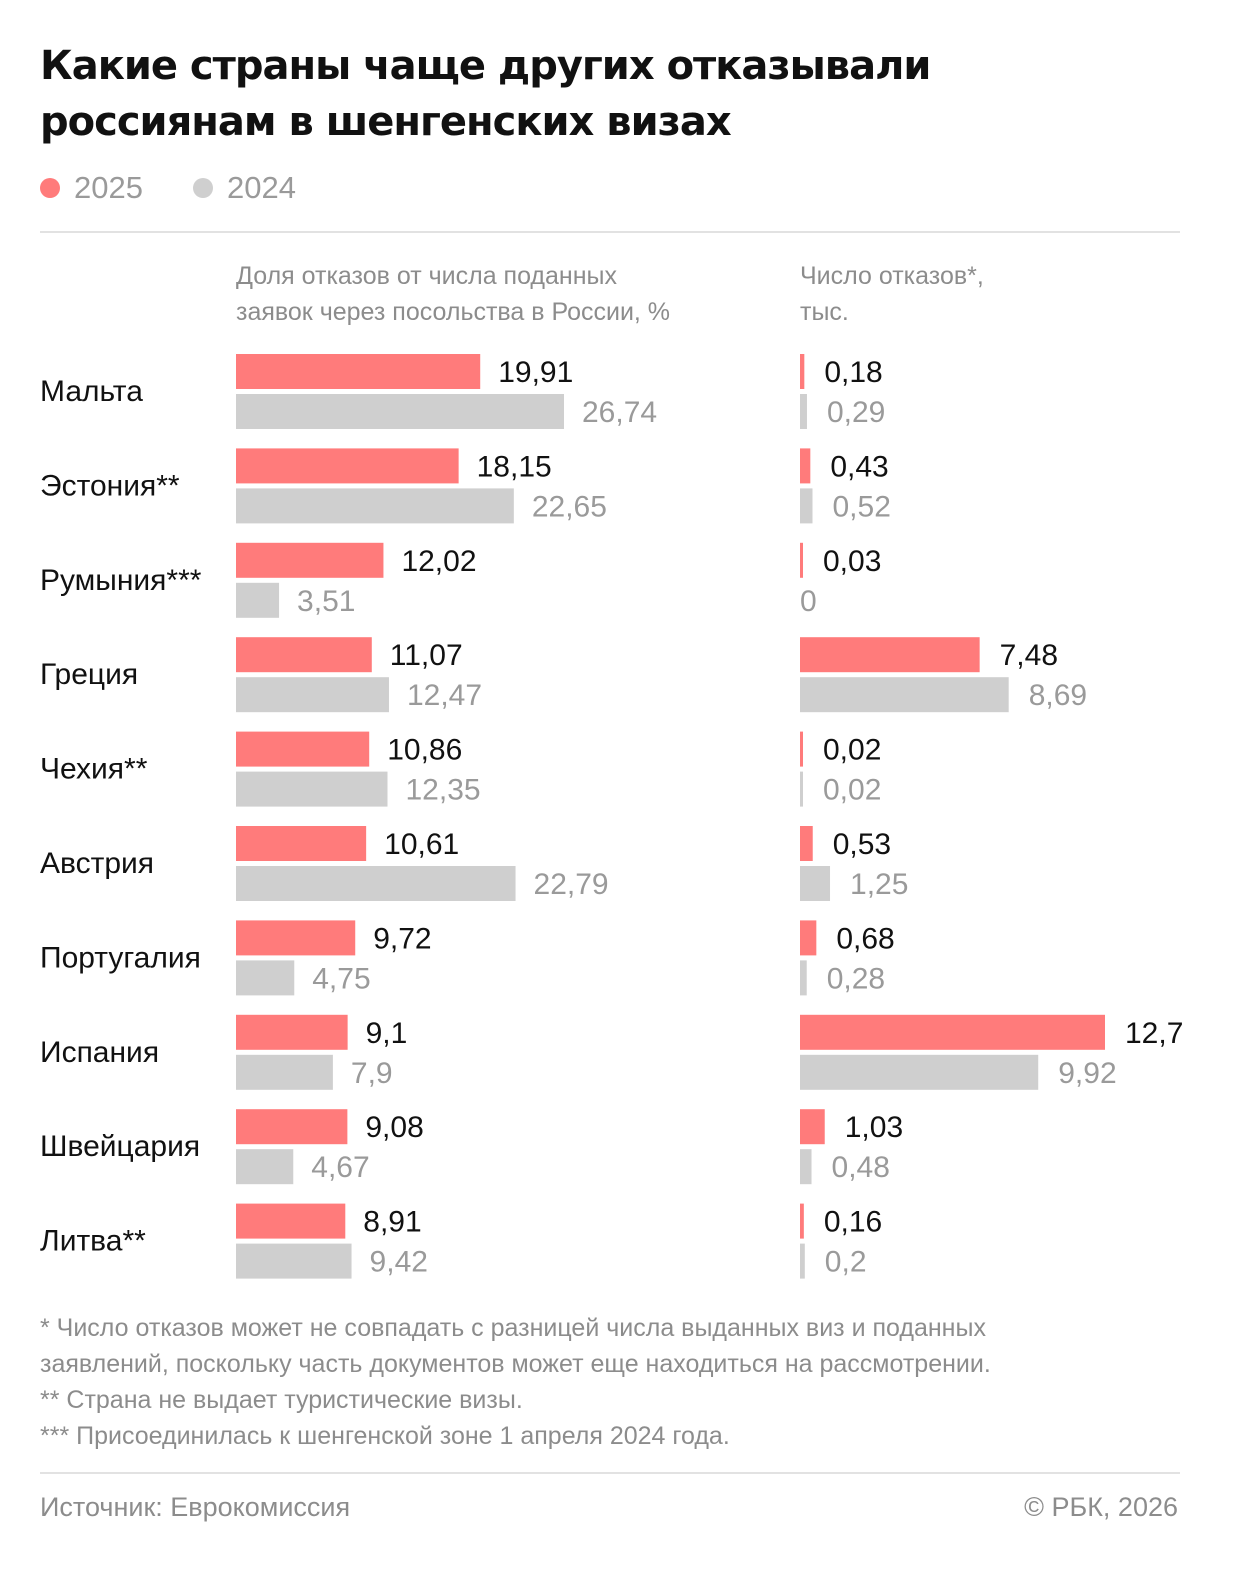 This screenshot has width=1240, height=1596. What do you see at coordinates (861, 506) in the screenshot?
I see `value-label-count-2024: 0,52` at bounding box center [861, 506].